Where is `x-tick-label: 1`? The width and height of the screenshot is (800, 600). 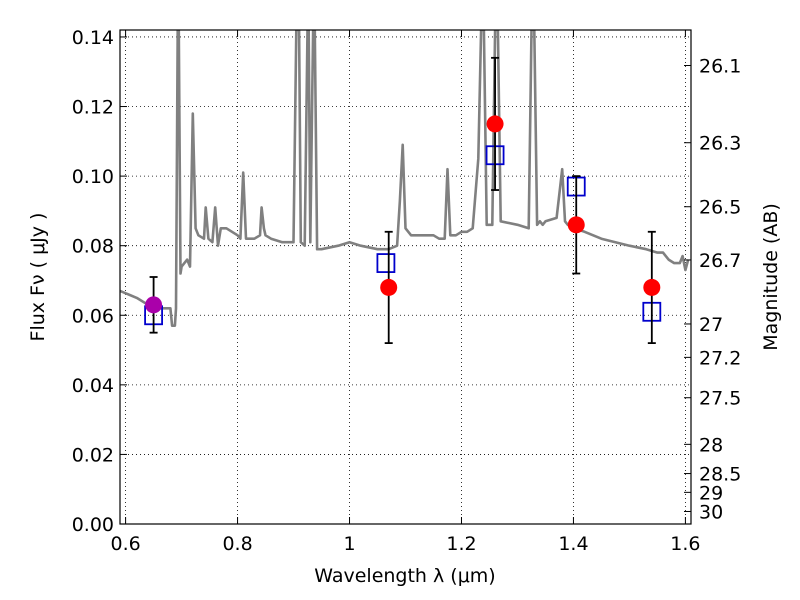 x-tick-label: 1 is located at coordinates (349, 544).